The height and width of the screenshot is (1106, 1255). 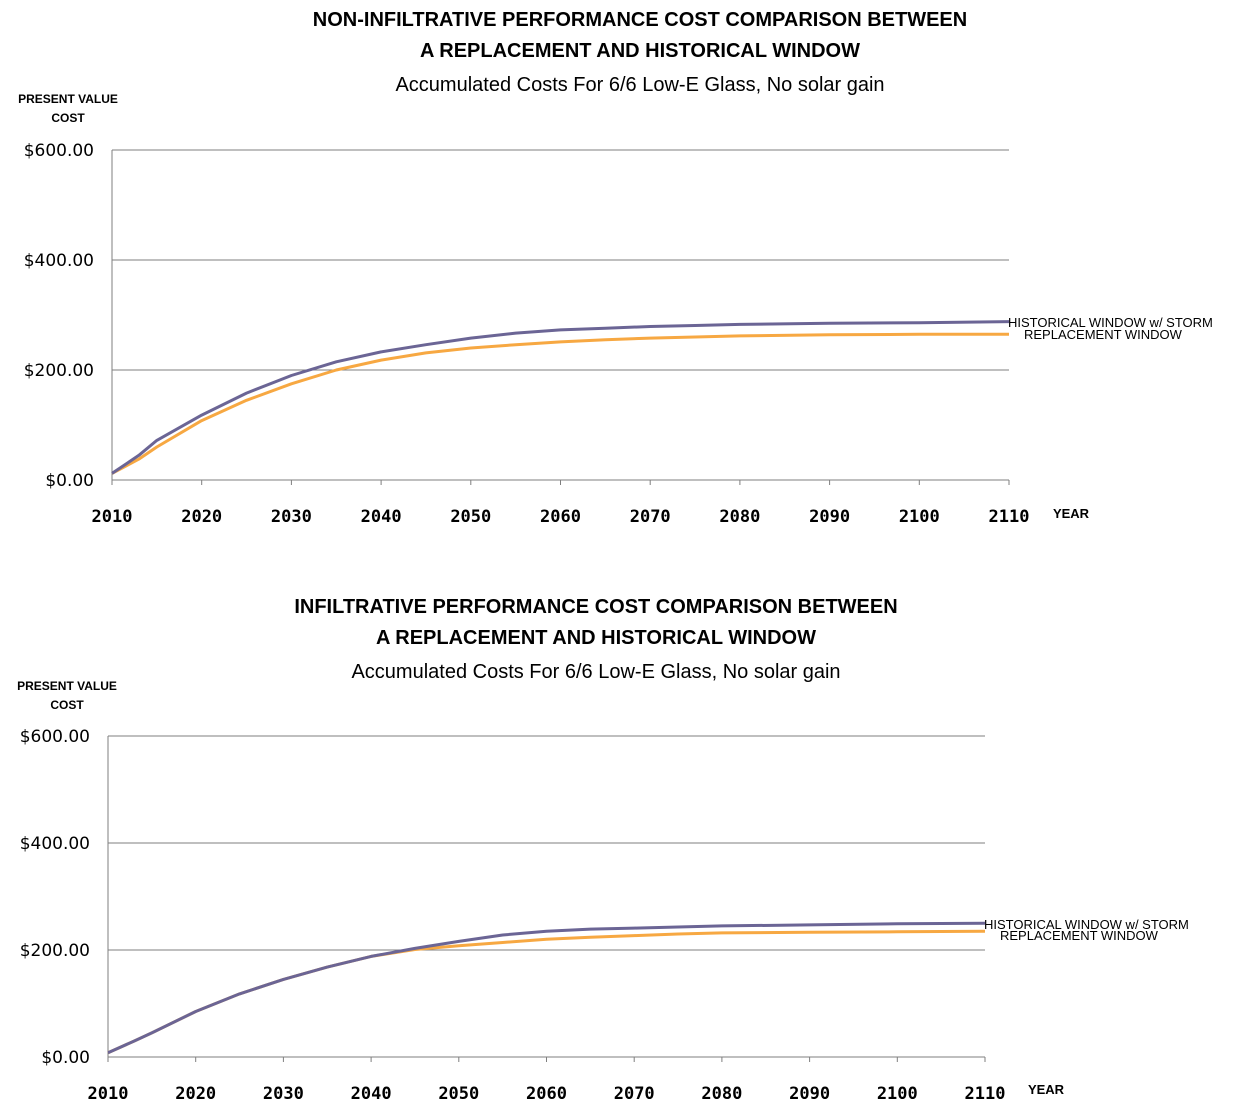 I want to click on chart-2-ytick-400: $400.00, so click(x=55, y=844).